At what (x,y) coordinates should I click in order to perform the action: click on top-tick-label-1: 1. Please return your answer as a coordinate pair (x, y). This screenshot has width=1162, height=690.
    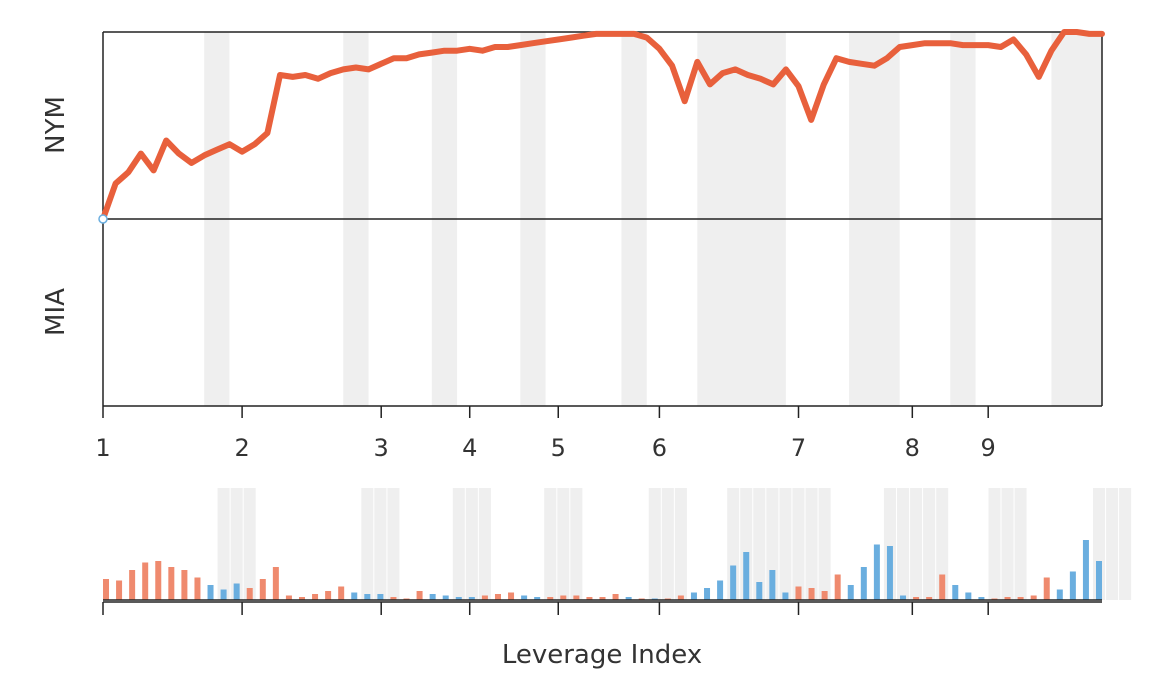
    Looking at the image, I should click on (102, 448).